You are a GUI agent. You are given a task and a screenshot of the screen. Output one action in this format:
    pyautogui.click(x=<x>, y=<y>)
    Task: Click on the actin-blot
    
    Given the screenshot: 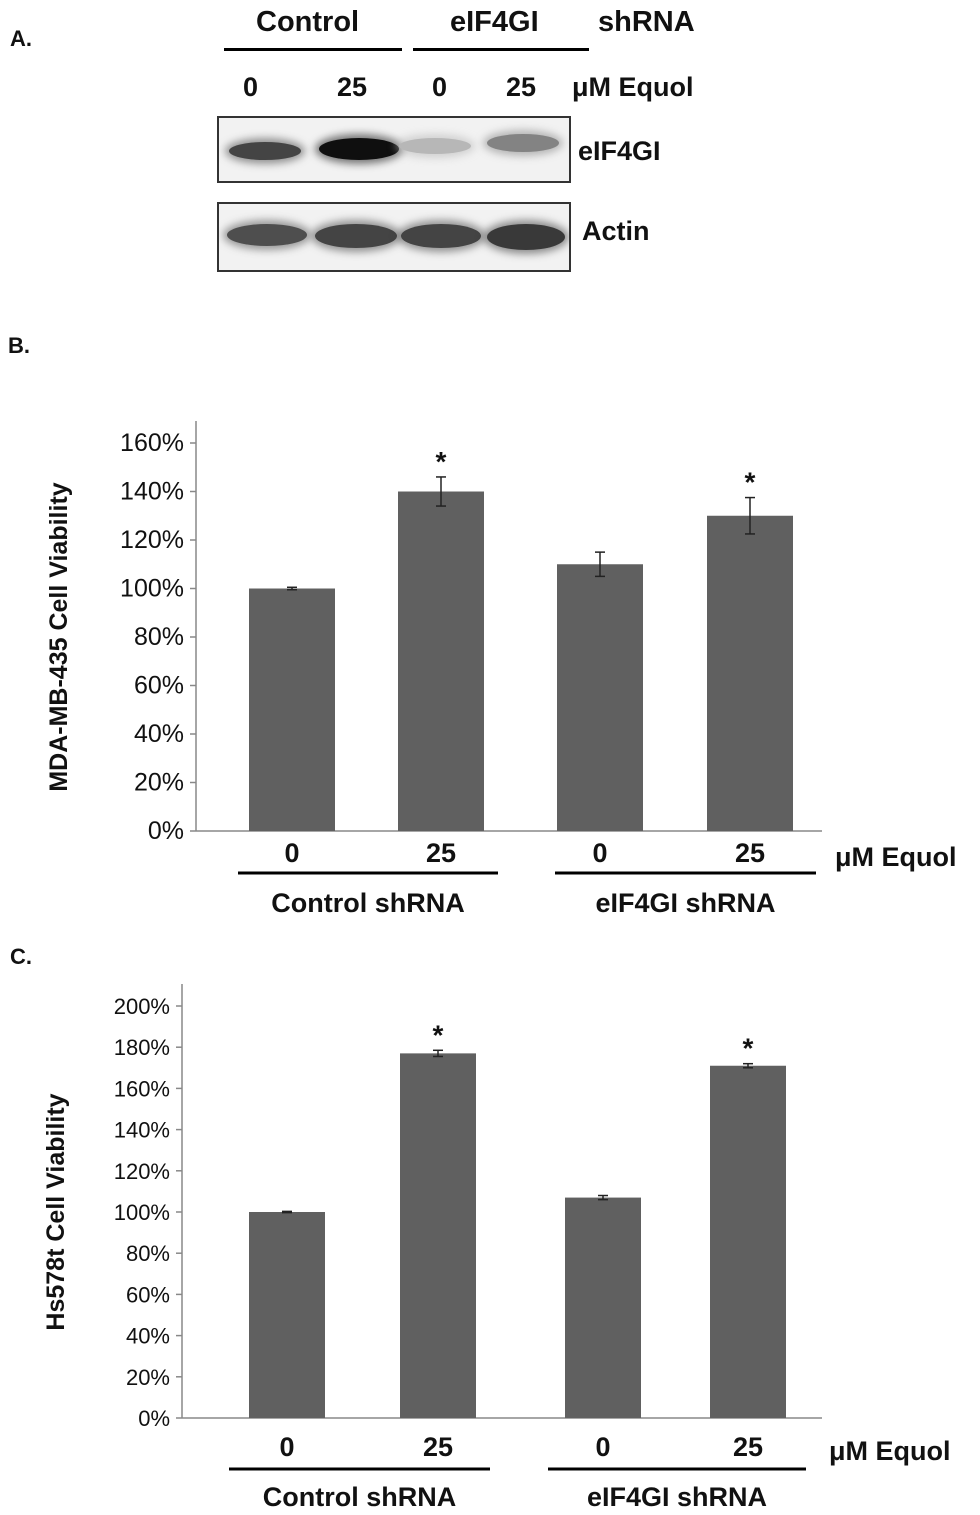 What is the action you would take?
    pyautogui.click(x=394, y=237)
    